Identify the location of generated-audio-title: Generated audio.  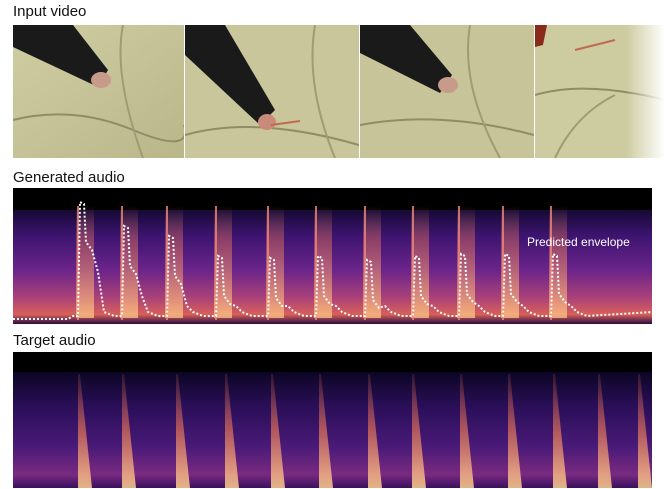
(69, 177).